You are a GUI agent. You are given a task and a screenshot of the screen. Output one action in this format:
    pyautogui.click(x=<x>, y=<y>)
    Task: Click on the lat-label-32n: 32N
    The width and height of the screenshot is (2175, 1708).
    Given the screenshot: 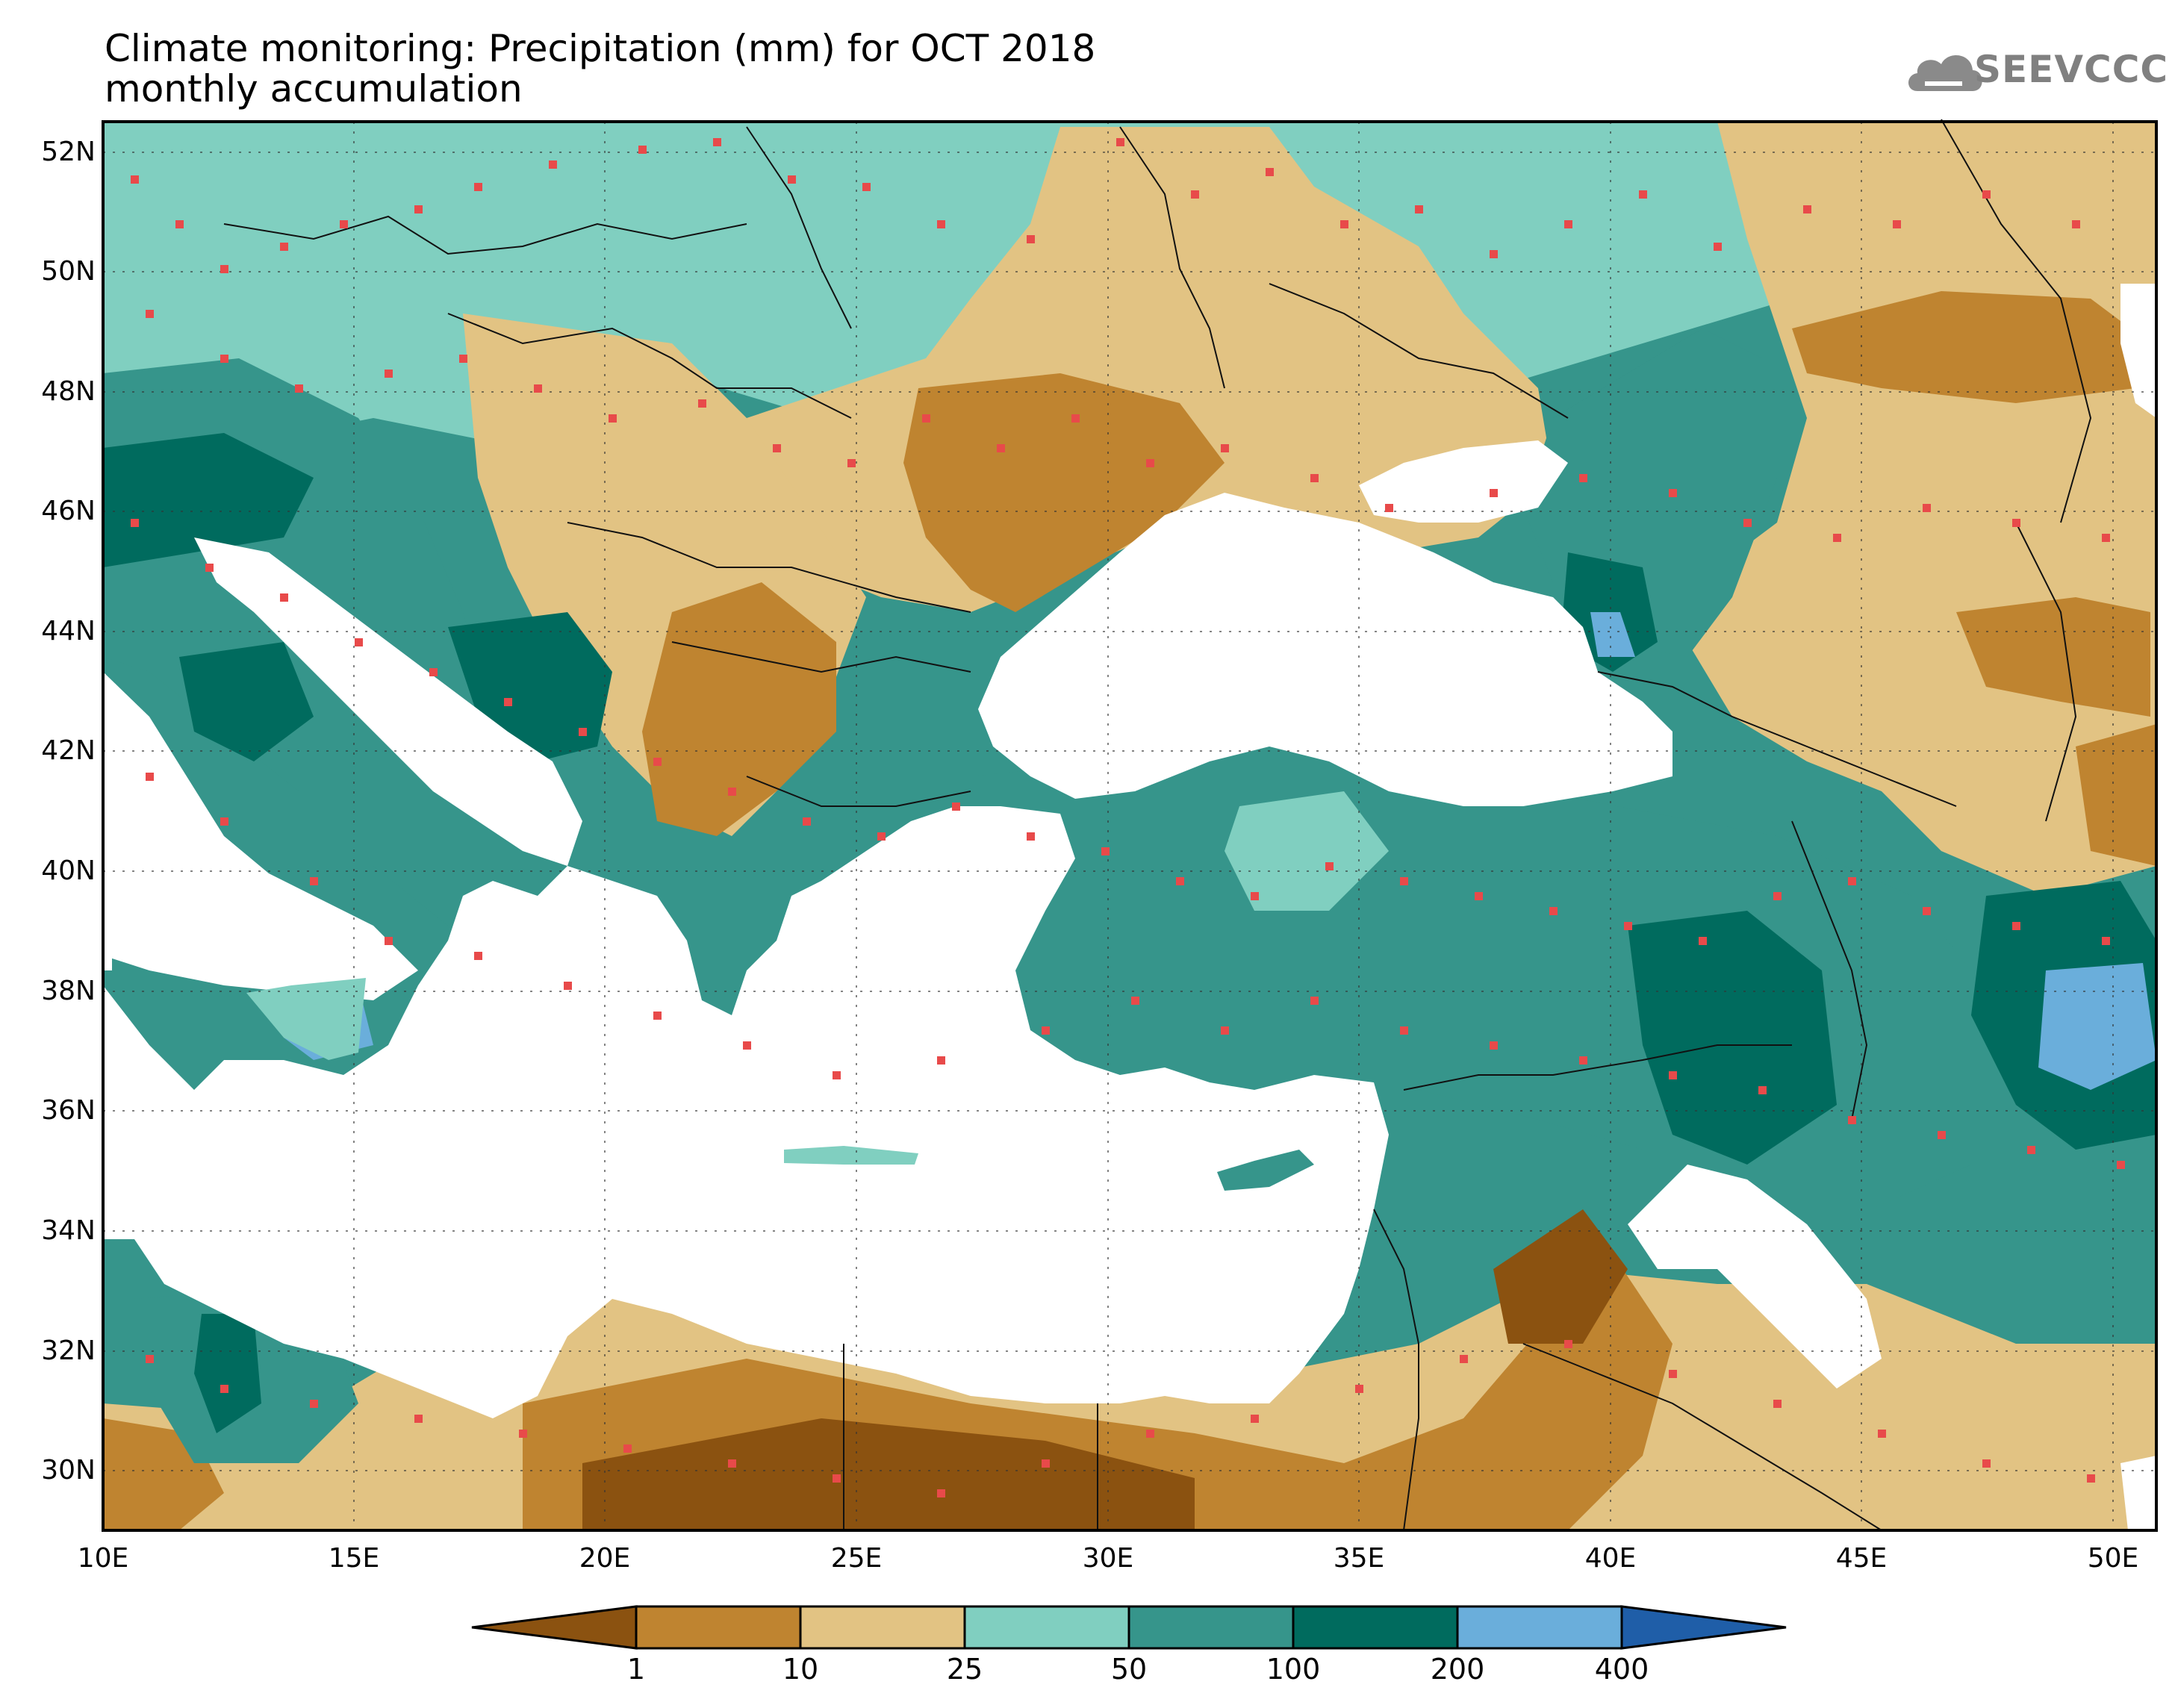 What is the action you would take?
    pyautogui.click(x=68, y=1350)
    